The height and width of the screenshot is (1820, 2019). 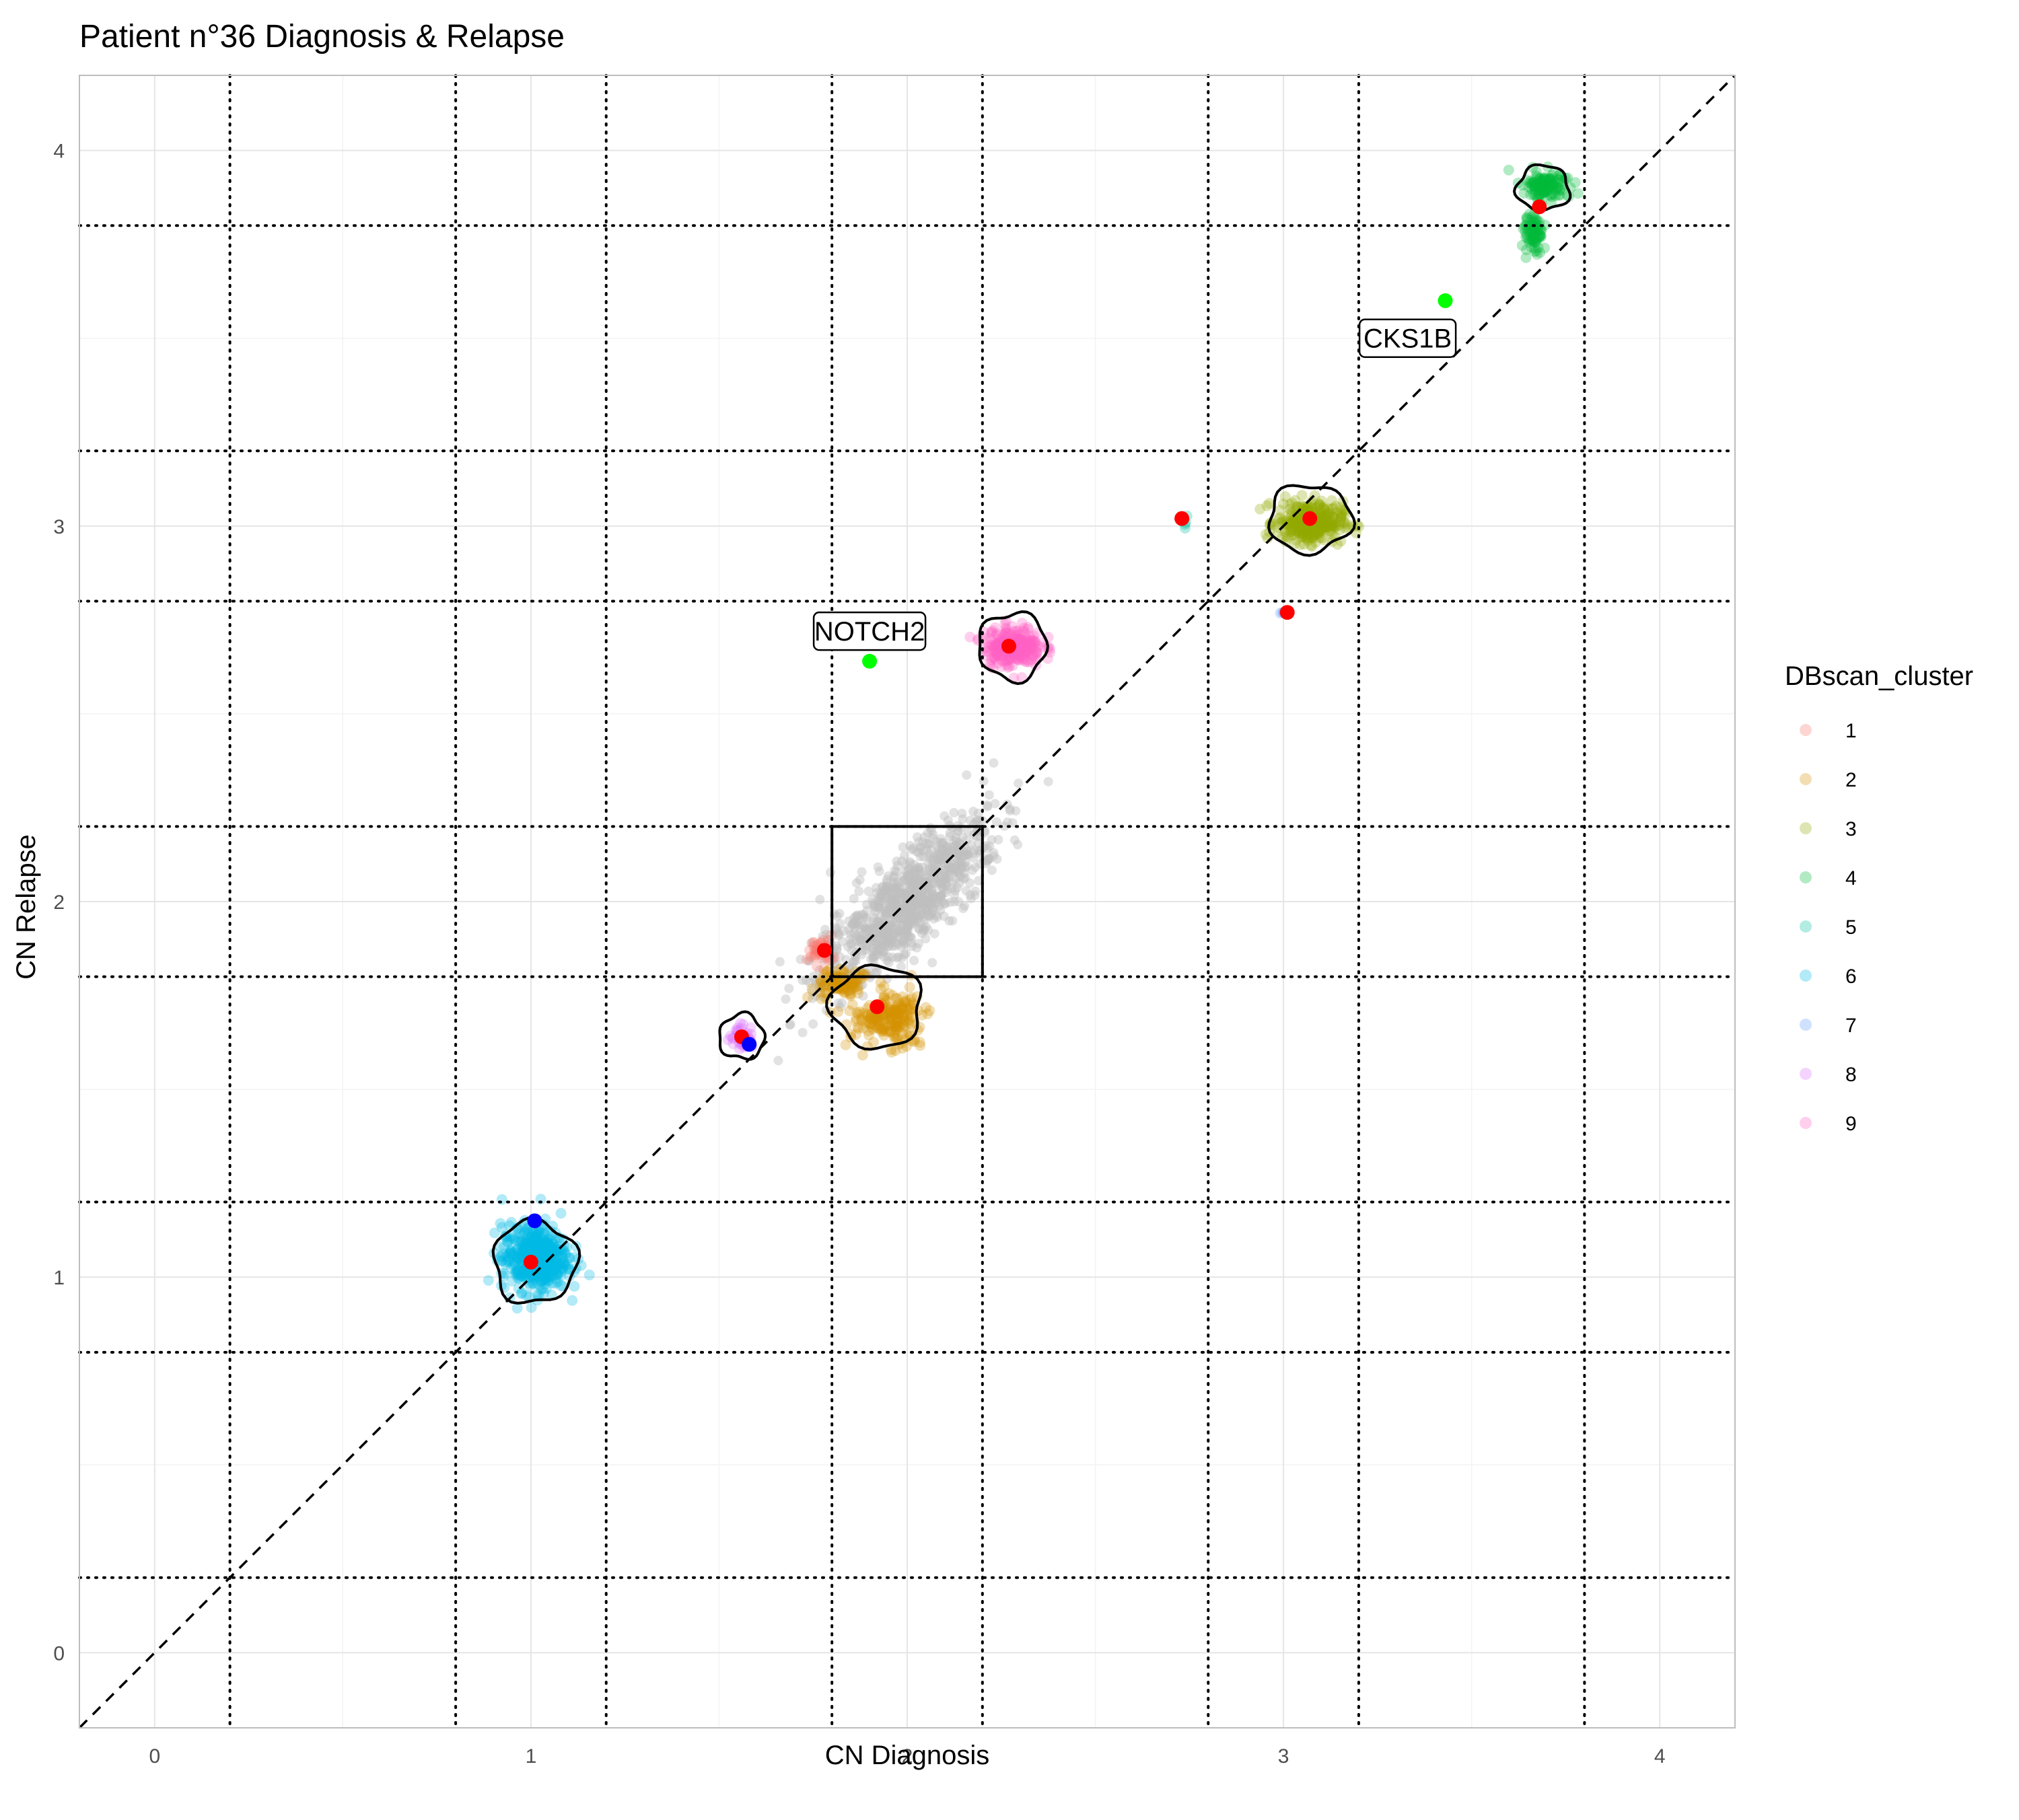 I want to click on centroid-marker, so click(x=1310, y=518).